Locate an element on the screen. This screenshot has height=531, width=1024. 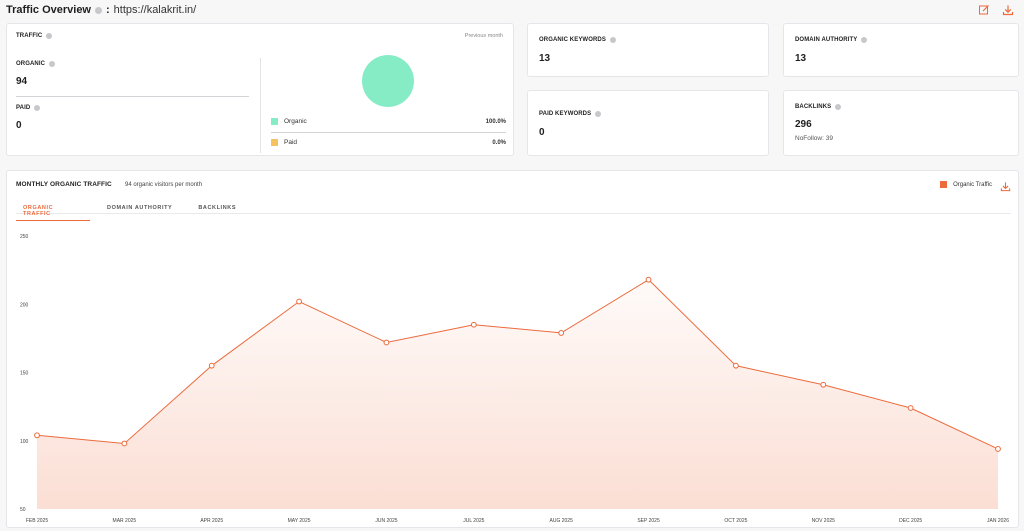
x-tick-label: JAN 2026 is located at coordinates (998, 521).